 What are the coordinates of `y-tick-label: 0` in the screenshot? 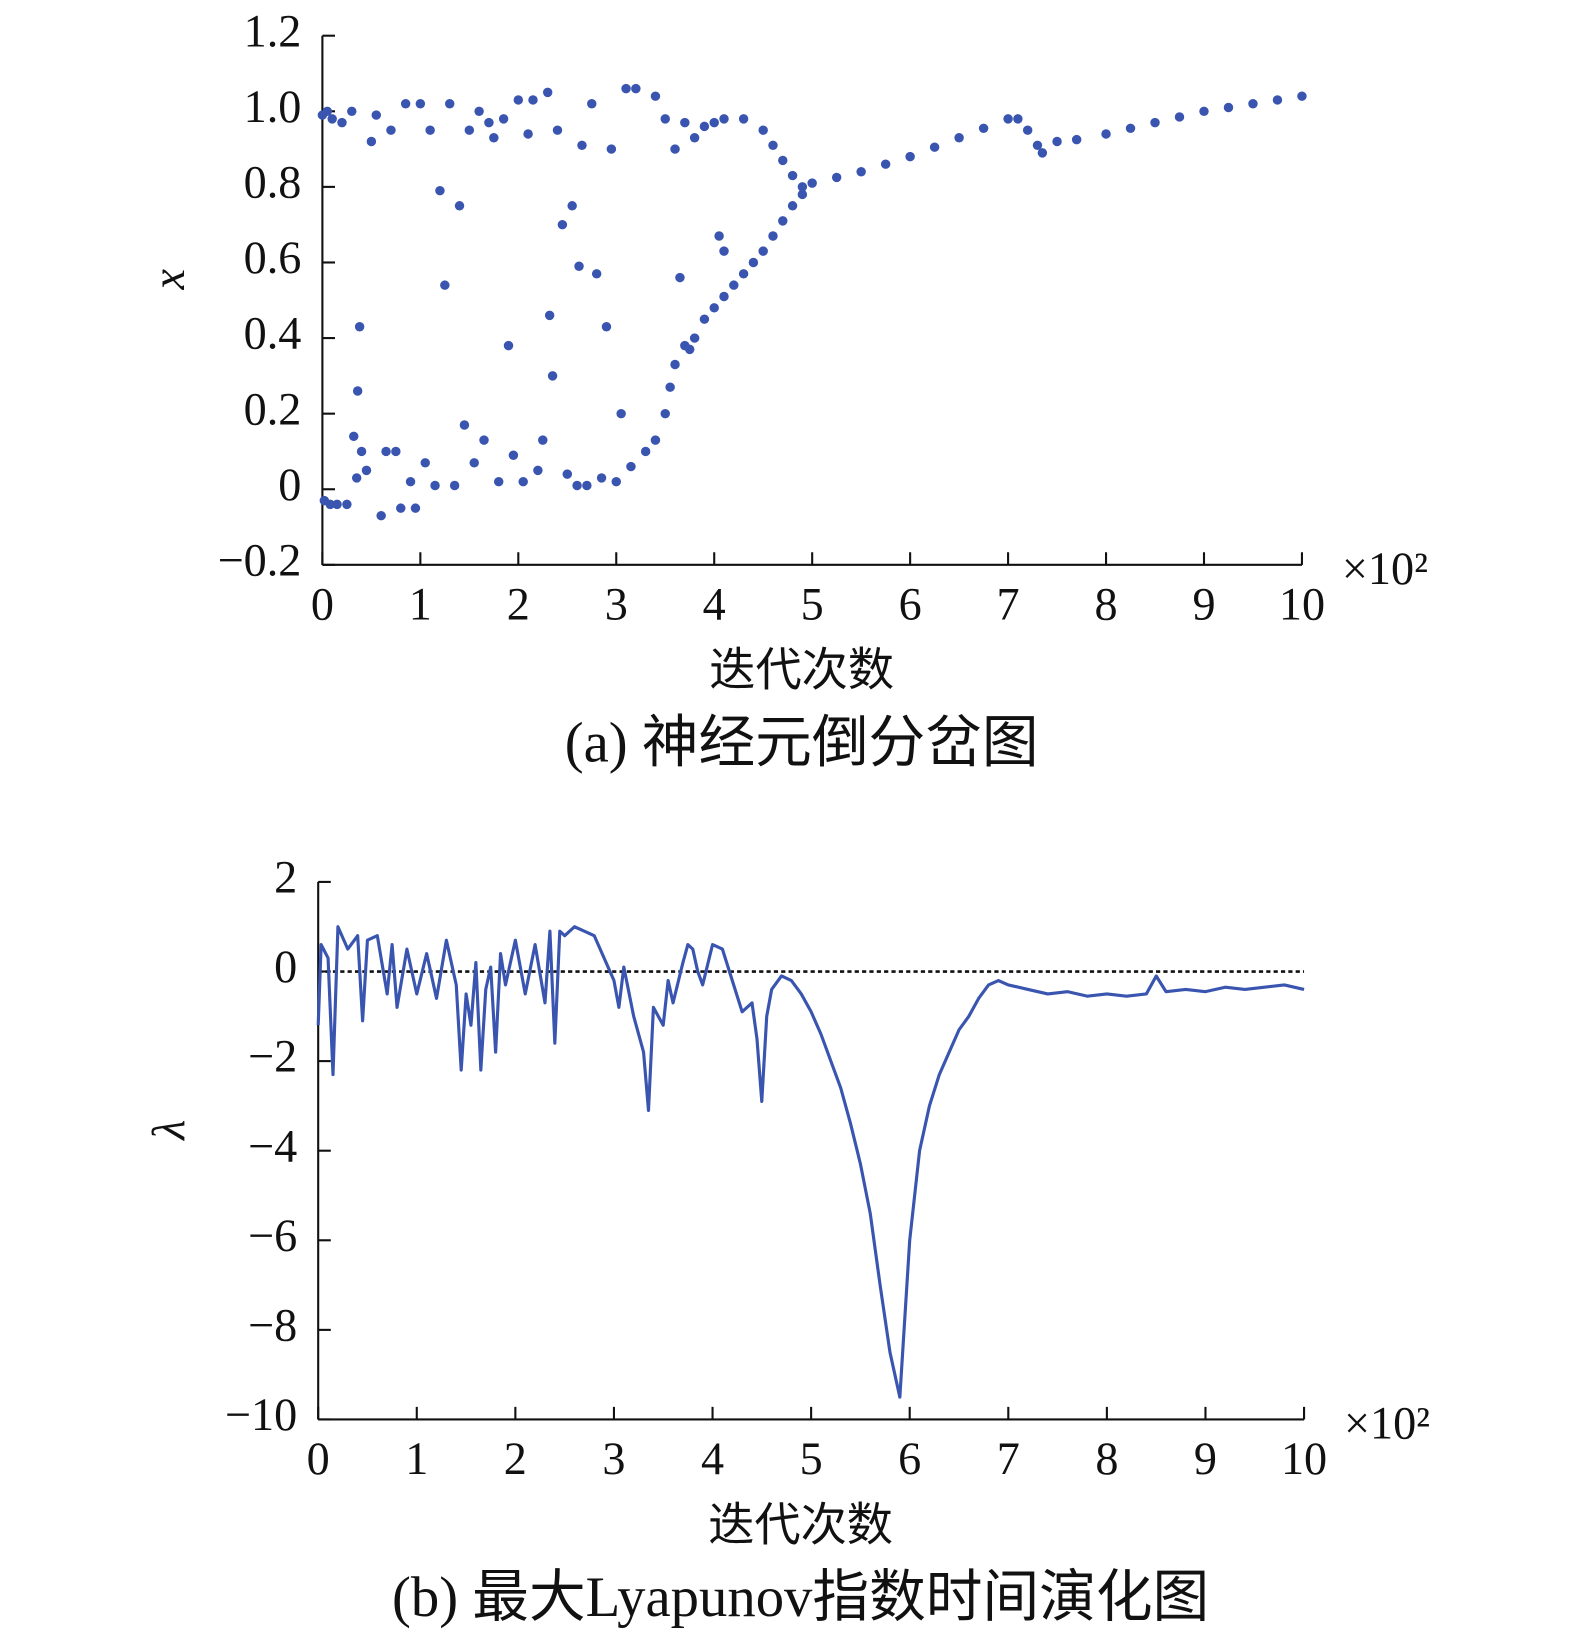 It's located at (285, 966).